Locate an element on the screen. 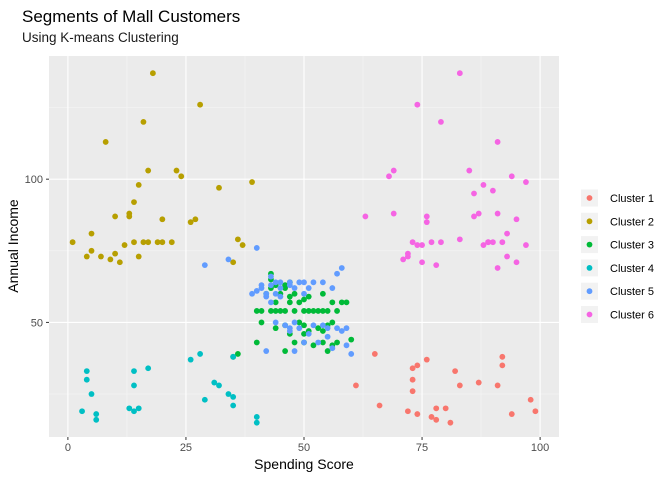  x-tick-label: 25 is located at coordinates (186, 448).